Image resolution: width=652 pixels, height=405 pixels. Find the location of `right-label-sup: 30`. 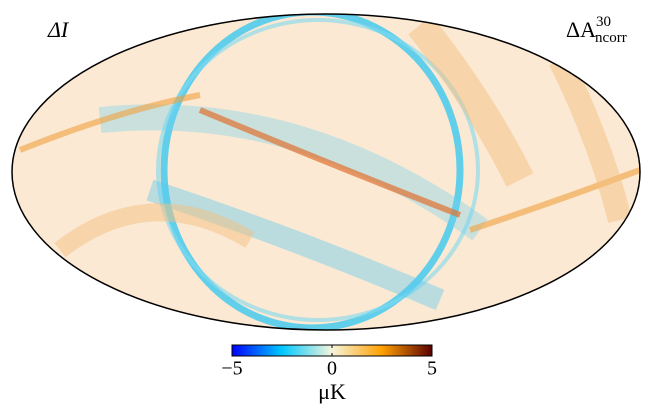

right-label-sup: 30 is located at coordinates (603, 22).